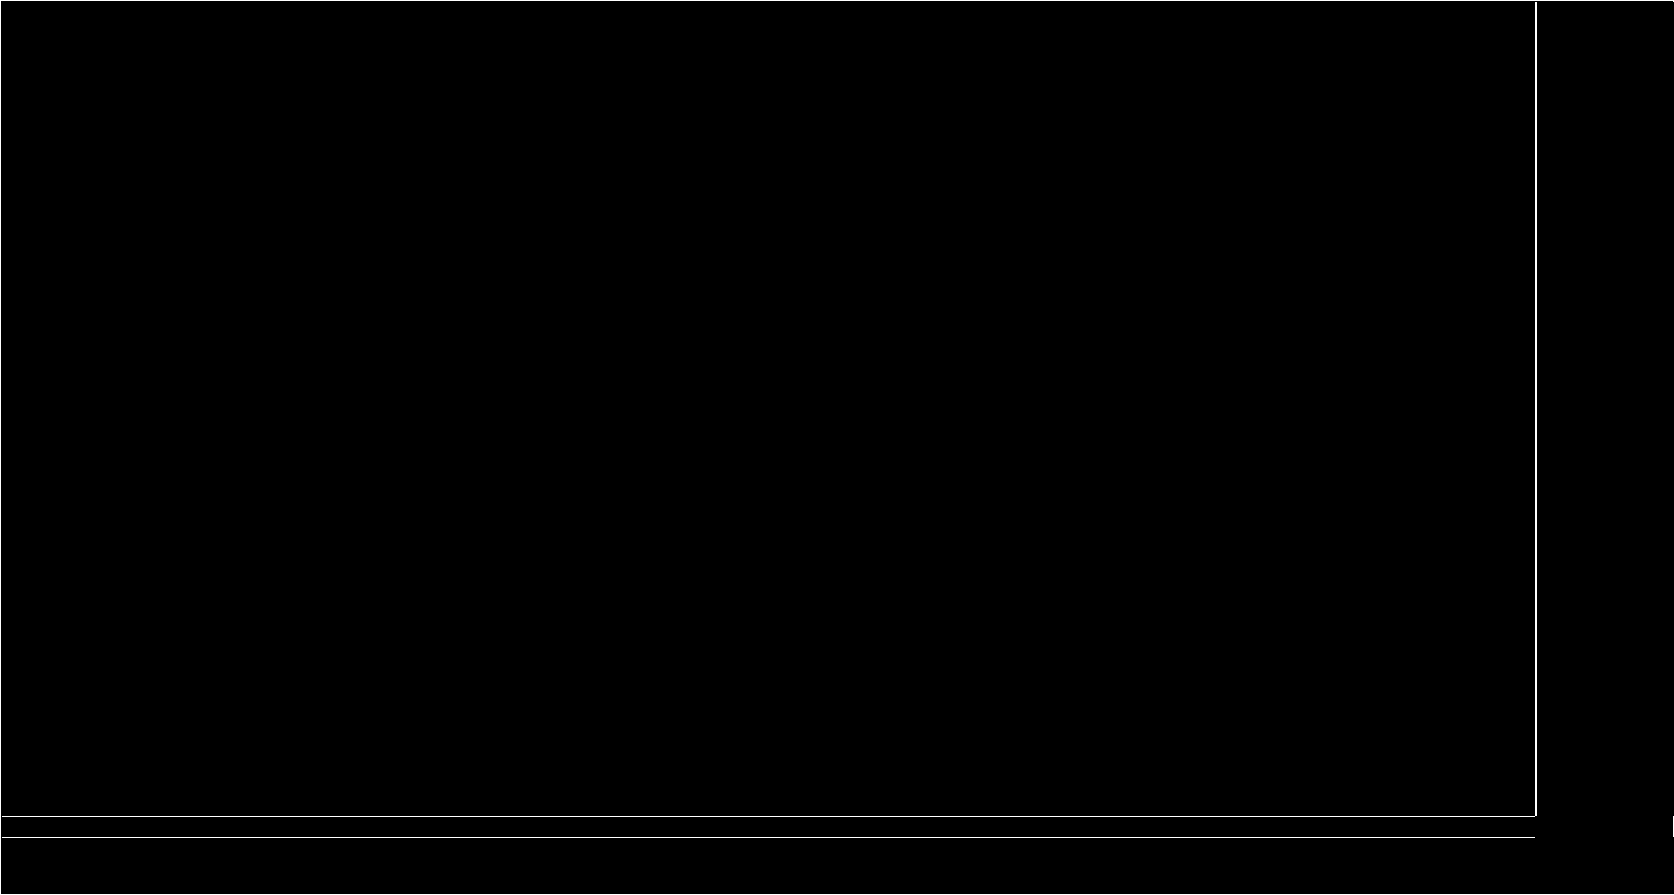  I want to click on copyright-footer, so click(768, 826).